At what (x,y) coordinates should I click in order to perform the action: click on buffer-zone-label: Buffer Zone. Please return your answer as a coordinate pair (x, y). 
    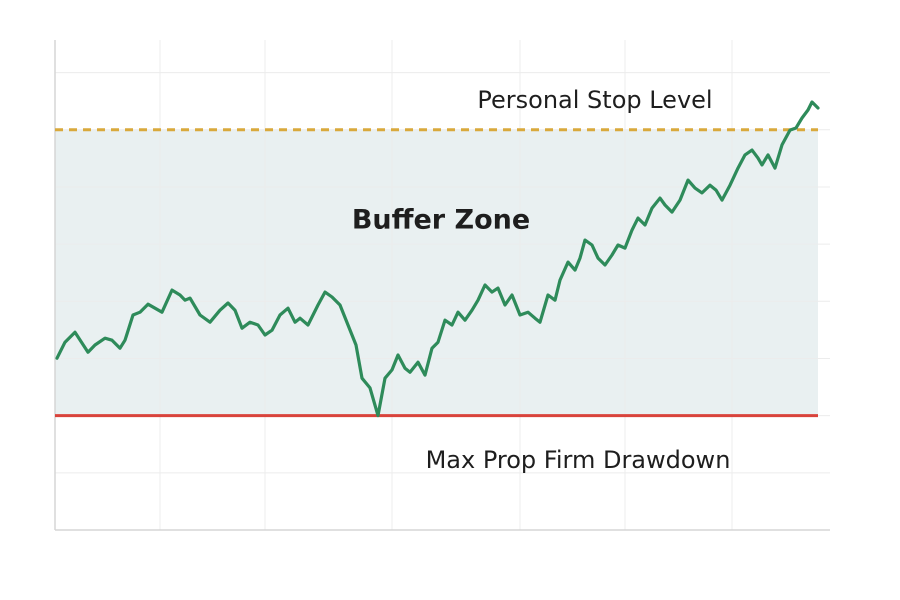
    Looking at the image, I should click on (441, 220).